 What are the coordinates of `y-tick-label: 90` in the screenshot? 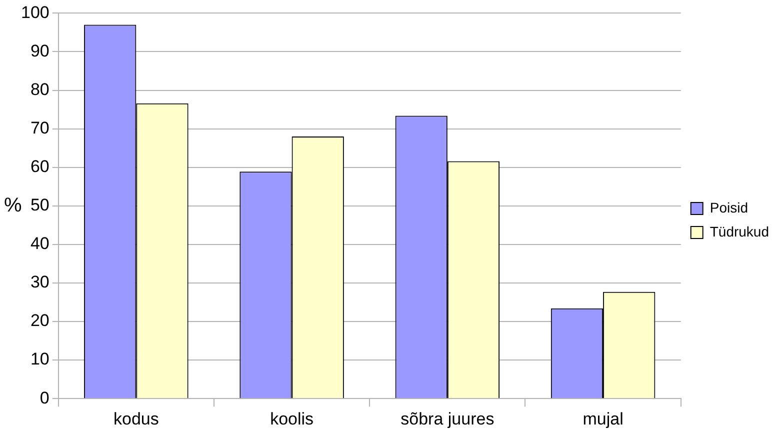 It's located at (40, 50).